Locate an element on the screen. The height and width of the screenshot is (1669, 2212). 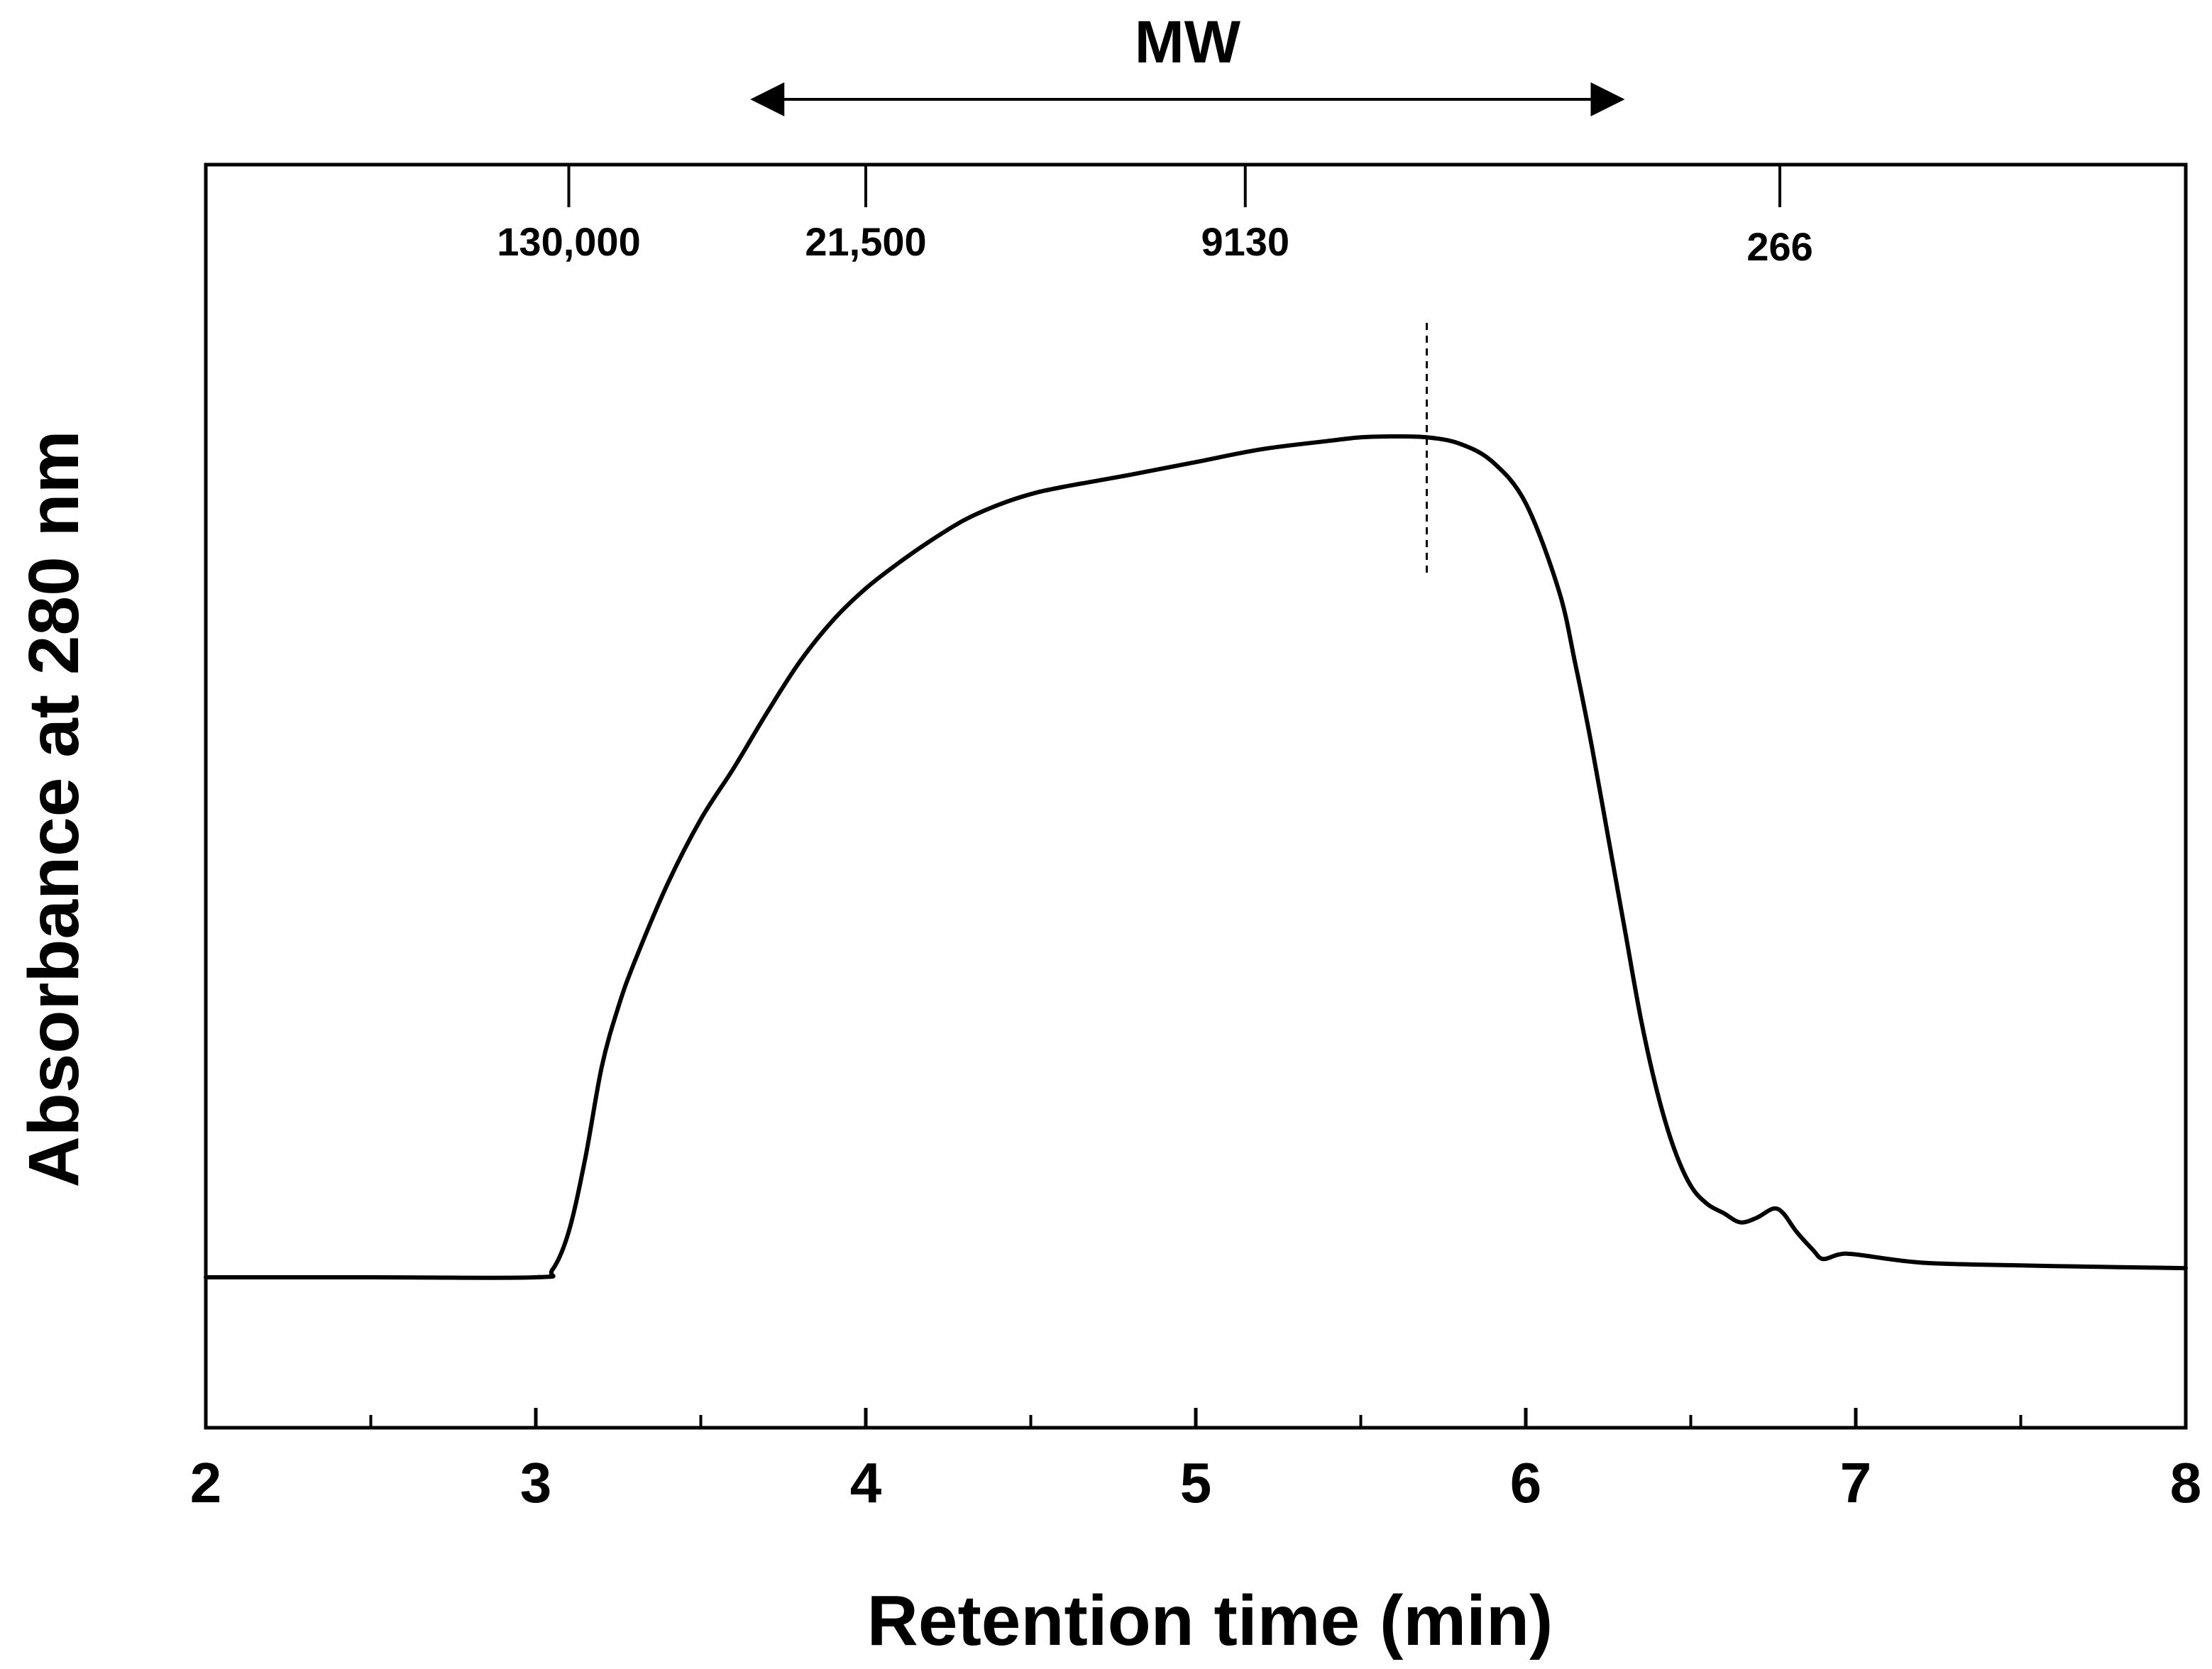
y-axis-title: Absorbance at 280 nm is located at coordinates (54, 808).